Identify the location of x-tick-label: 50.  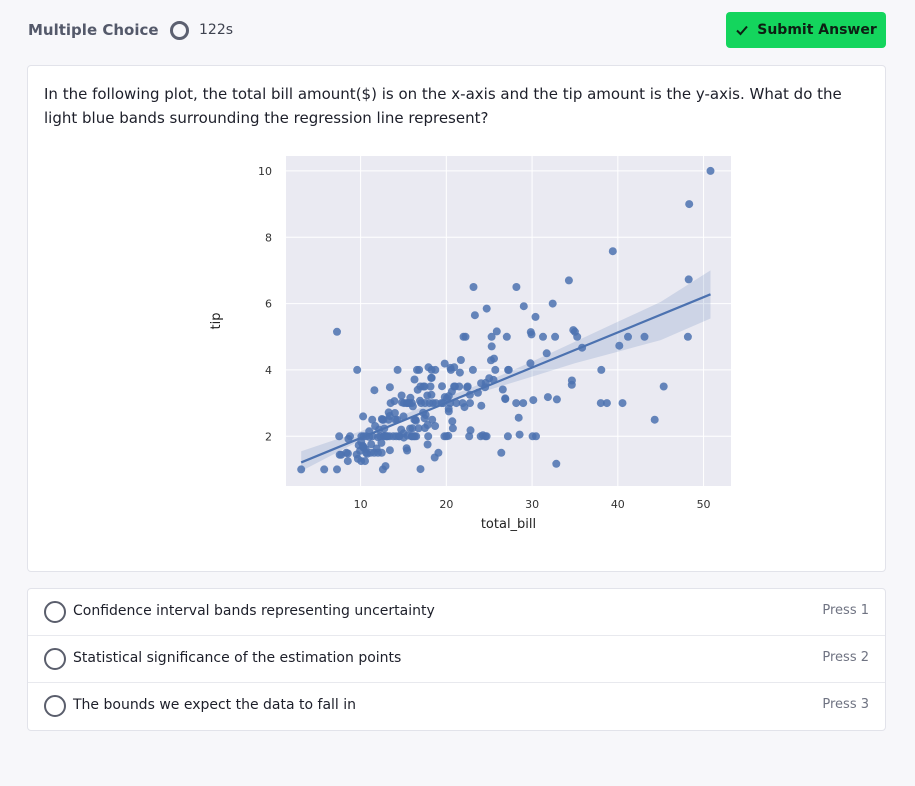
(704, 504).